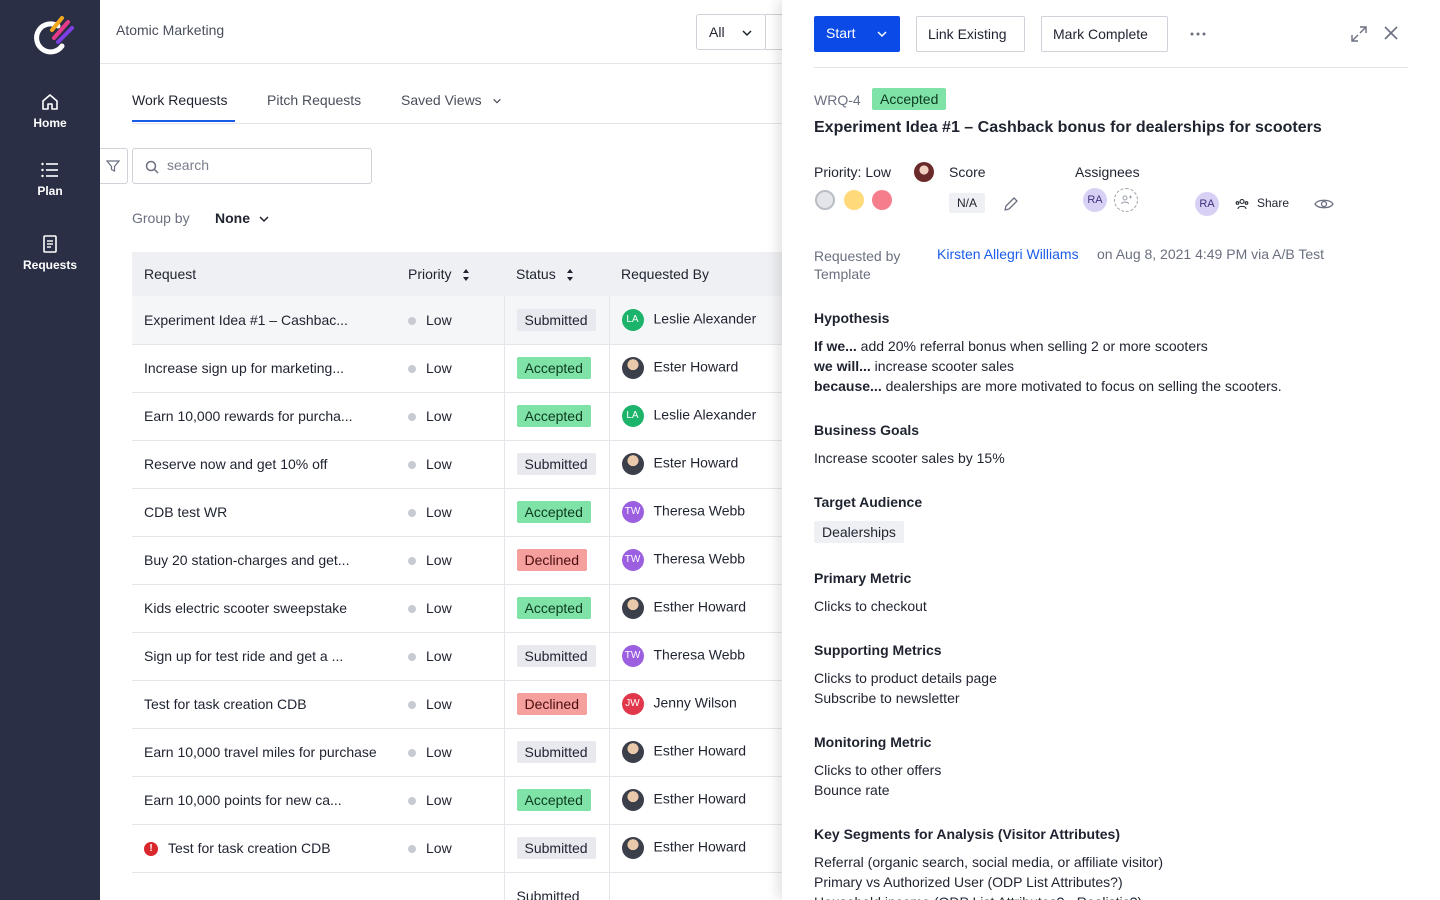 The height and width of the screenshot is (900, 1440). I want to click on link-existing-button: Link Existing, so click(970, 34).